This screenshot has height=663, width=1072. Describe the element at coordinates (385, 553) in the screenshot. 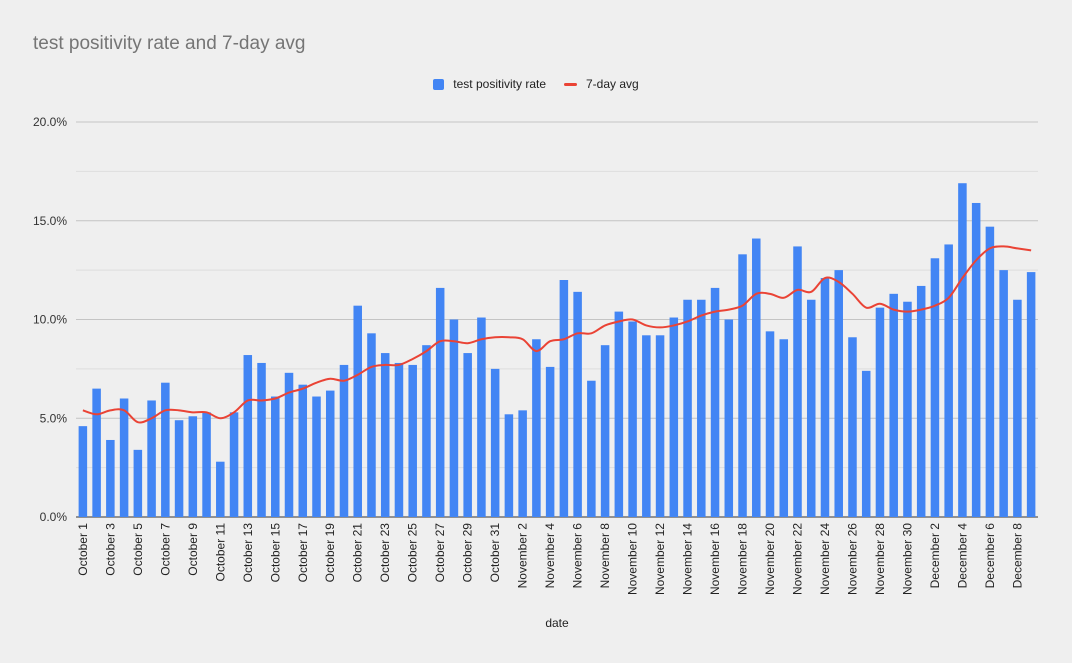

I see `x-tick-label: October 23` at that location.